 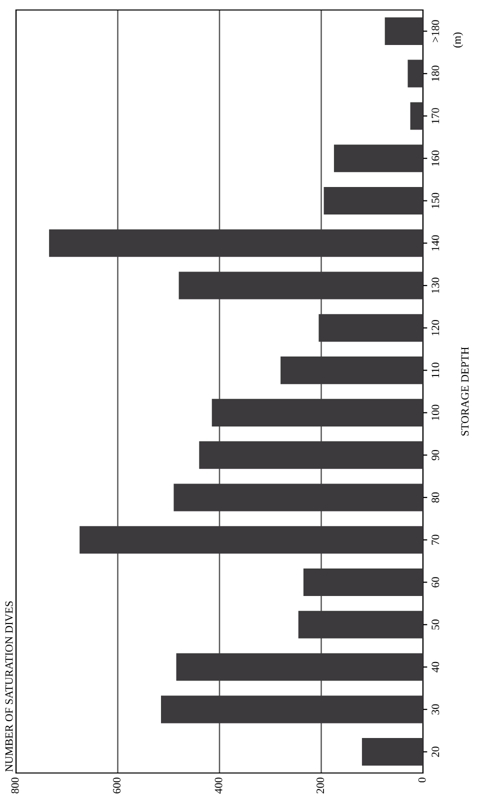 I want to click on y-tick-label: 180, so click(x=436, y=73).